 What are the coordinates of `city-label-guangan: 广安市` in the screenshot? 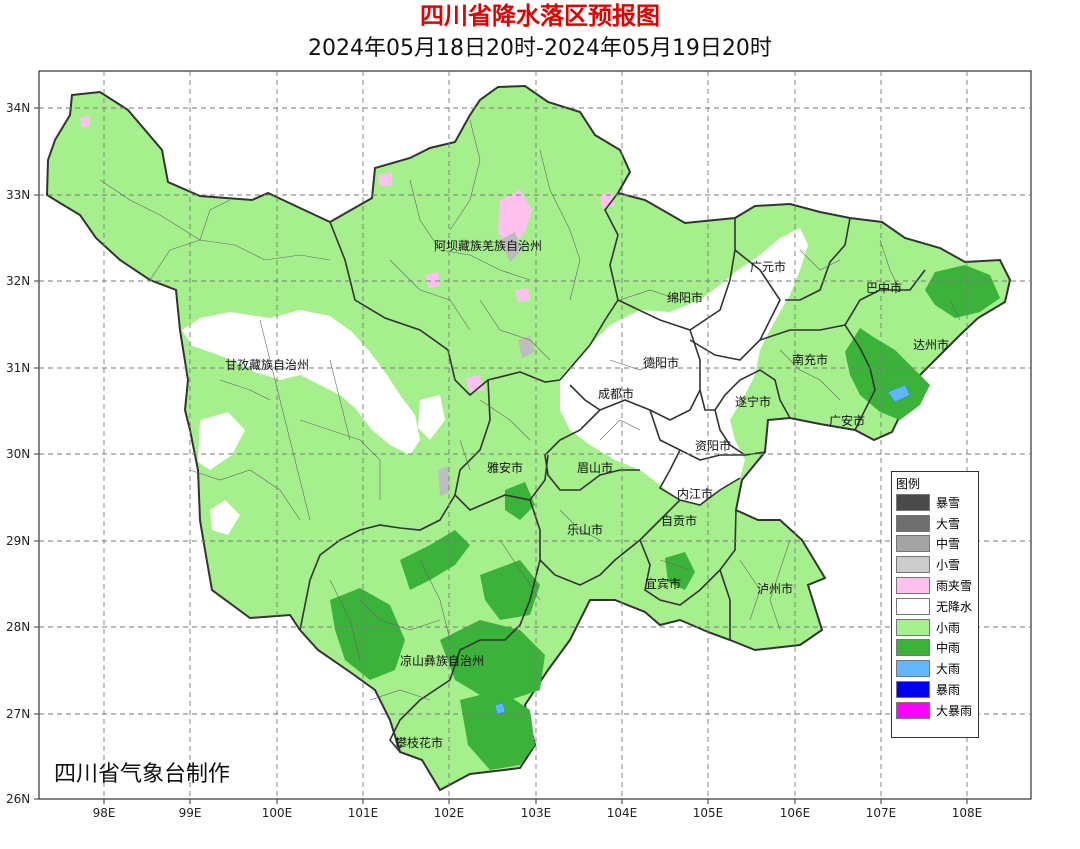 It's located at (847, 421).